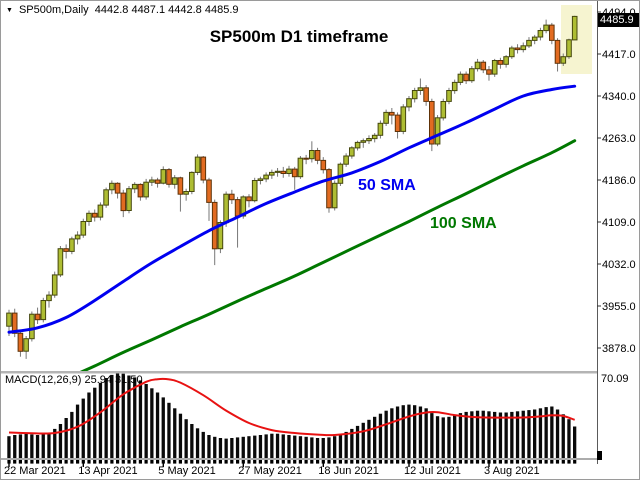 This screenshot has width=640, height=480. What do you see at coordinates (619, 97) in the screenshot?
I see `price-axis-label: 4340.0` at bounding box center [619, 97].